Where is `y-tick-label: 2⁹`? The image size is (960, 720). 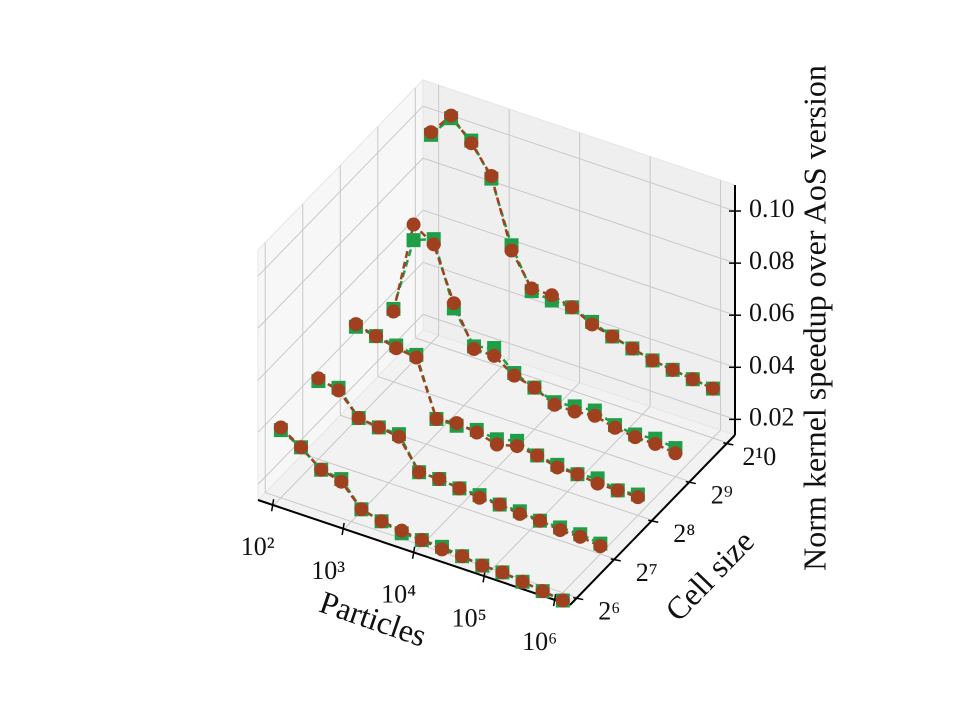 y-tick-label: 2⁹ is located at coordinates (722, 495).